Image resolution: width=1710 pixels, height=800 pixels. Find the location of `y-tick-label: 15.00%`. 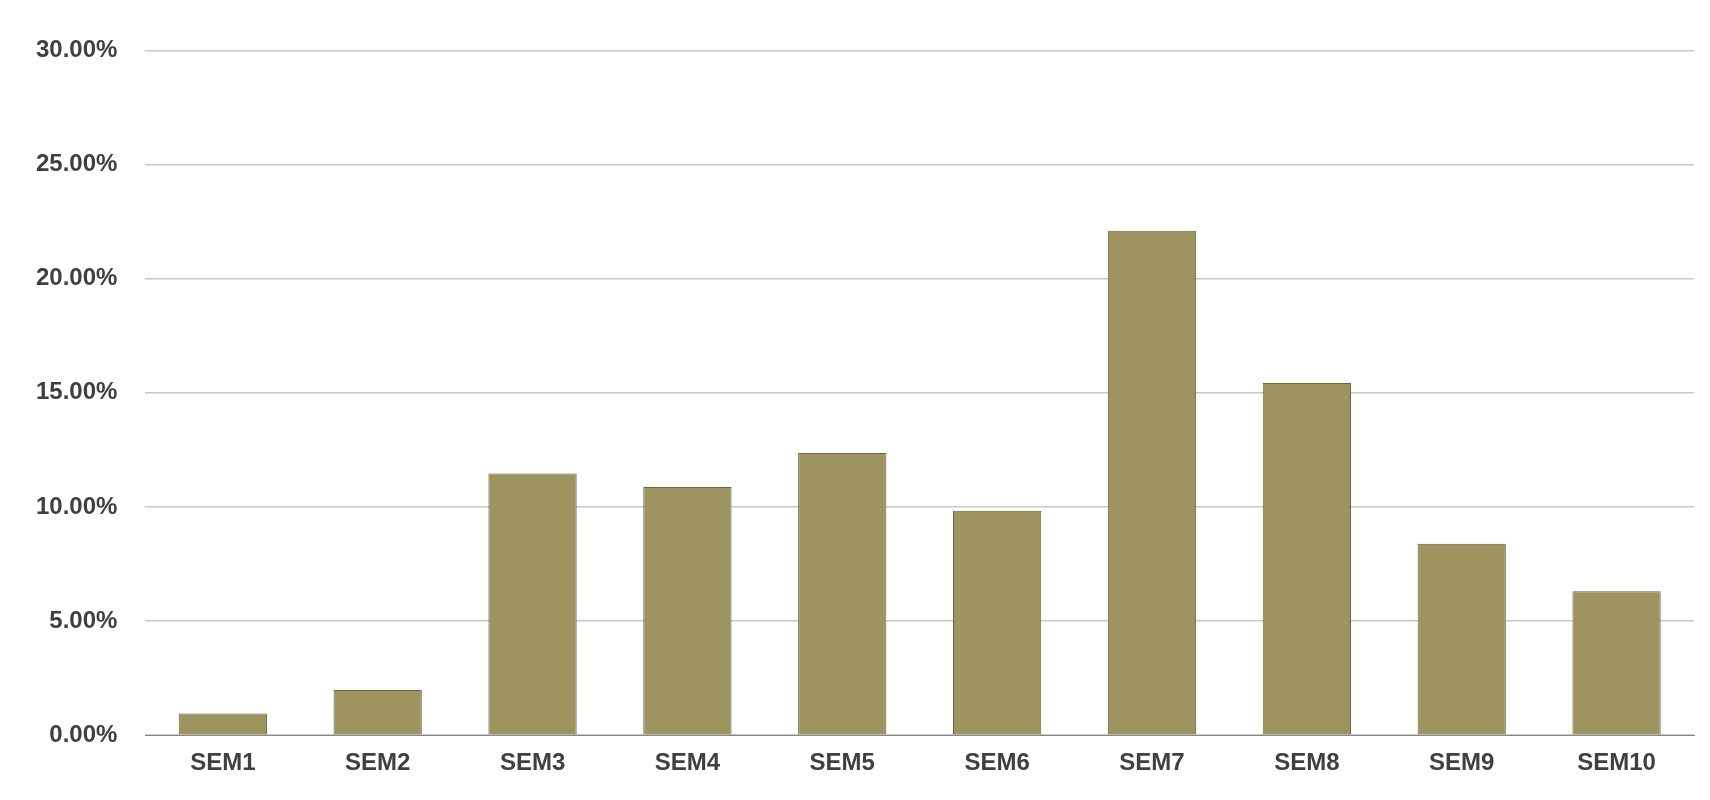

y-tick-label: 15.00% is located at coordinates (76, 391).